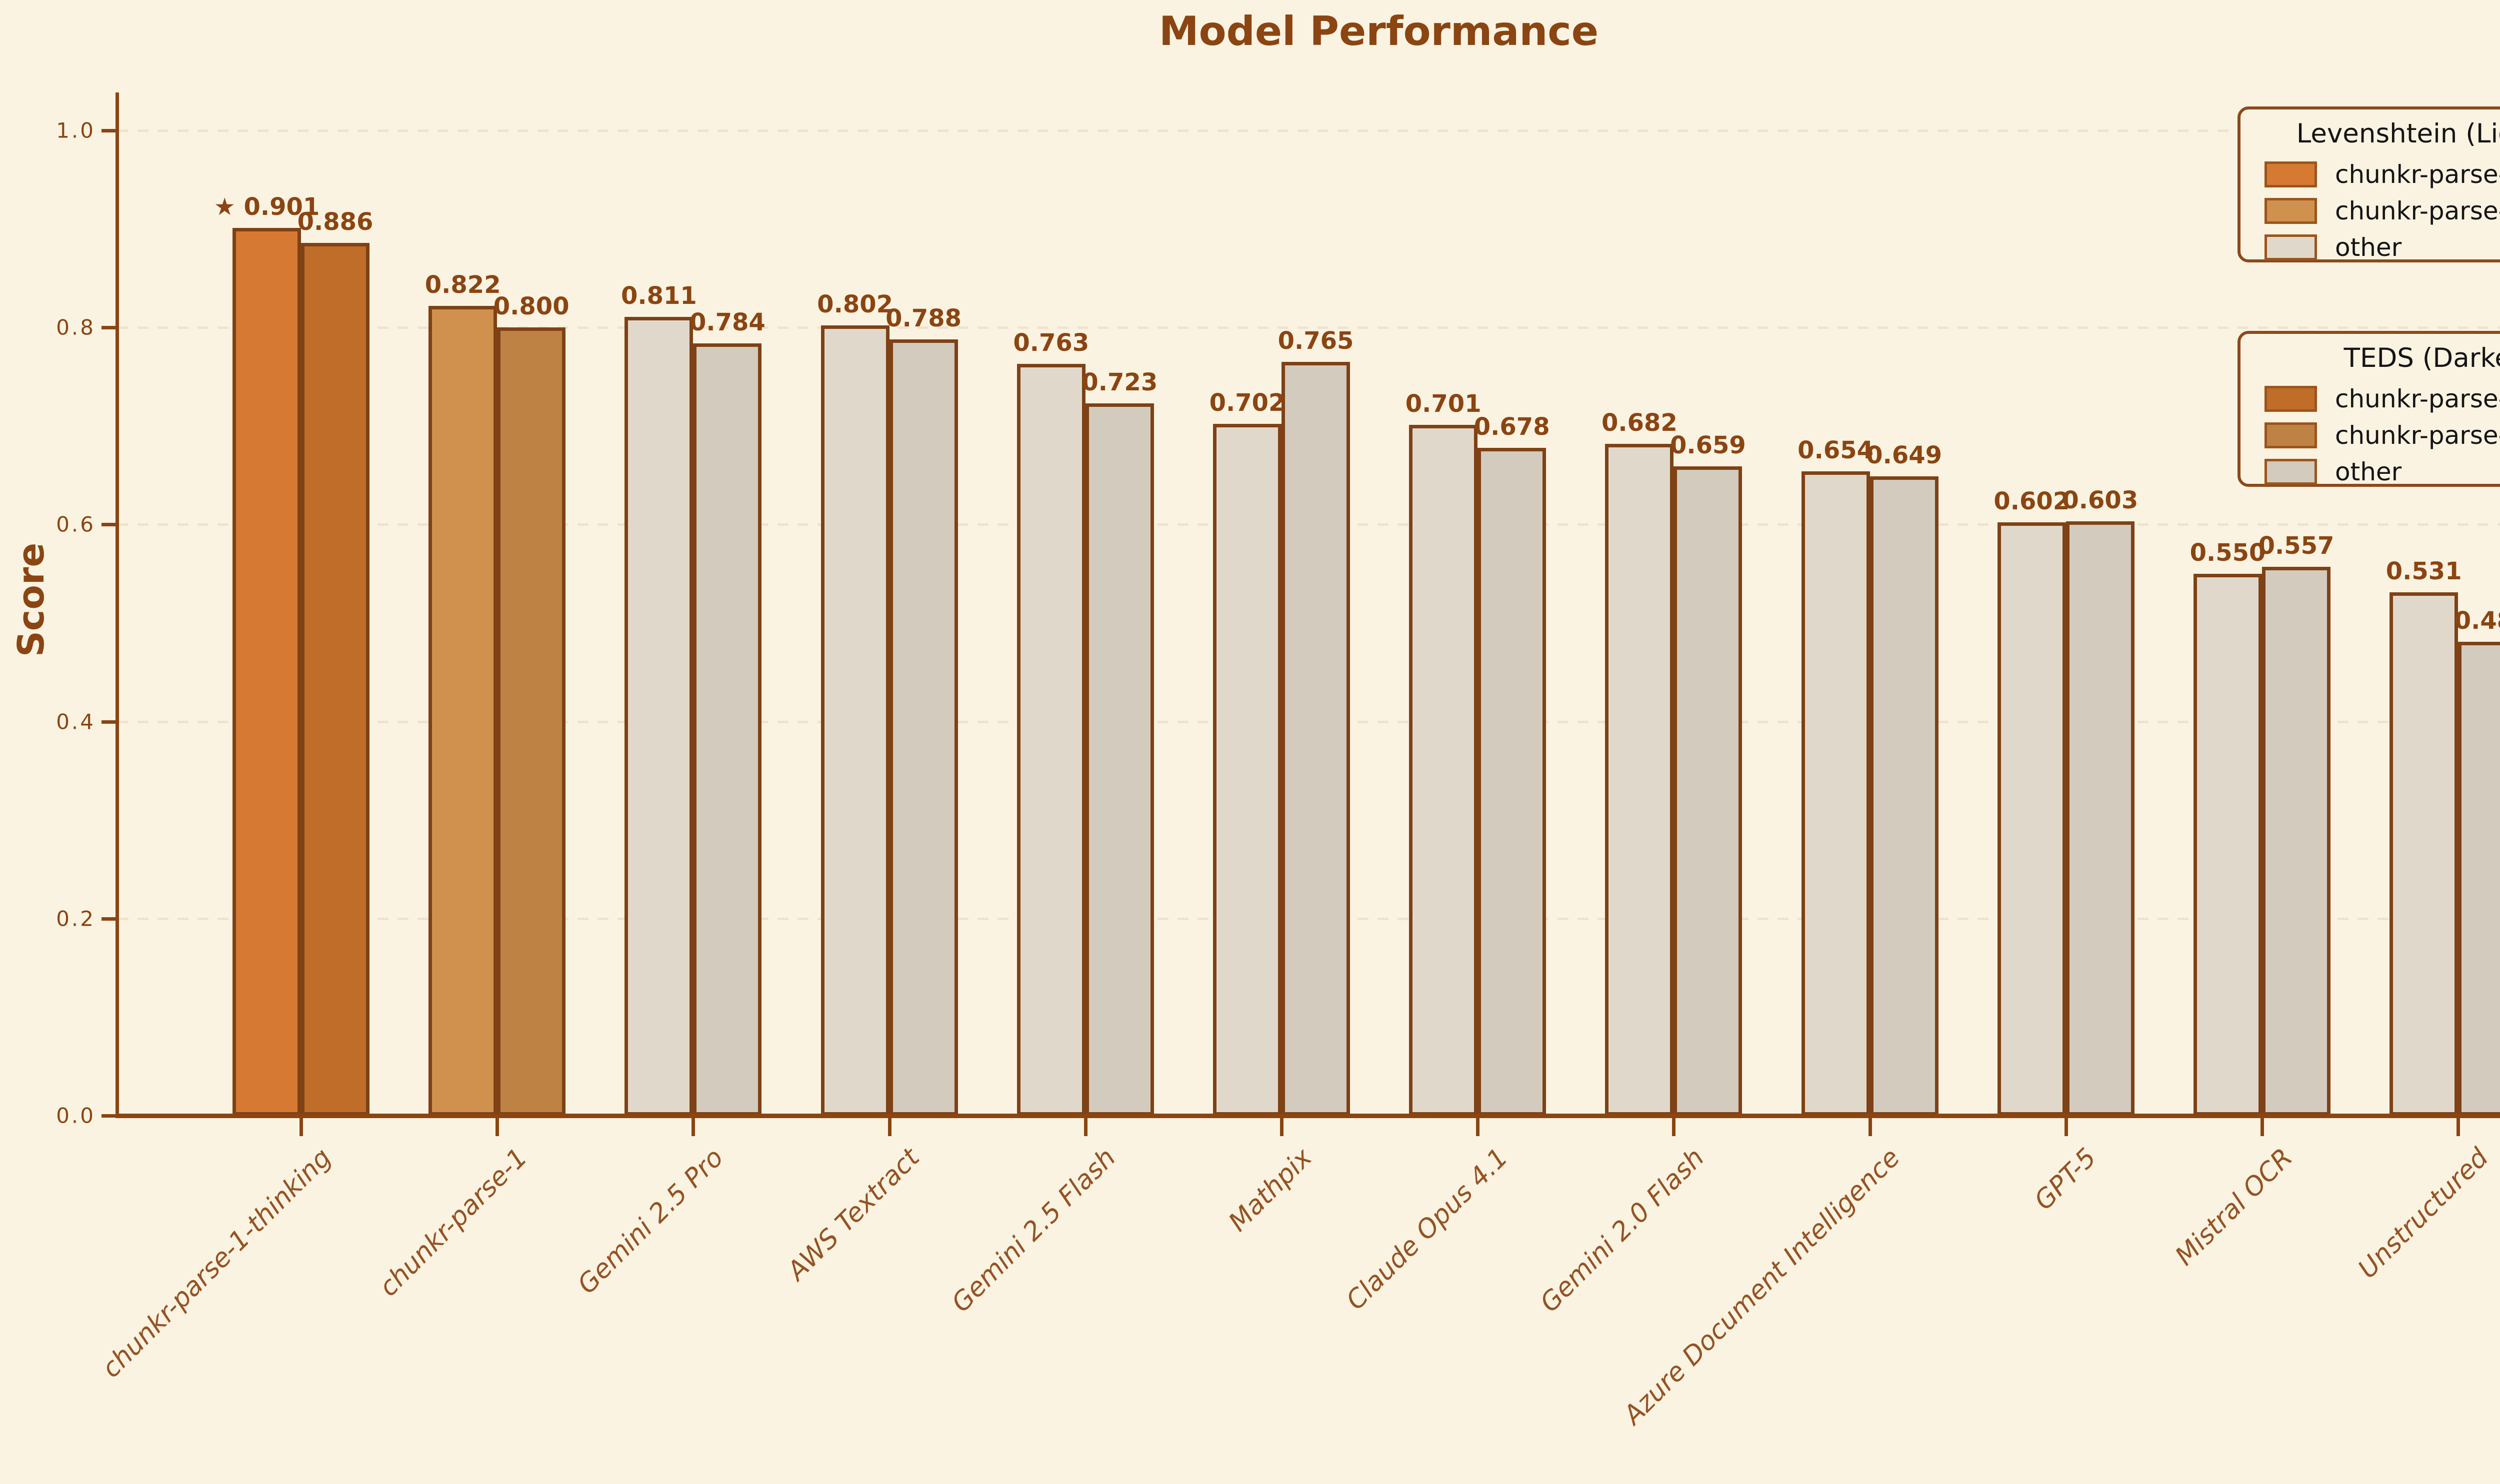 The height and width of the screenshot is (1484, 2500). Describe the element at coordinates (117, 605) in the screenshot. I see `y-axis-spine` at that location.